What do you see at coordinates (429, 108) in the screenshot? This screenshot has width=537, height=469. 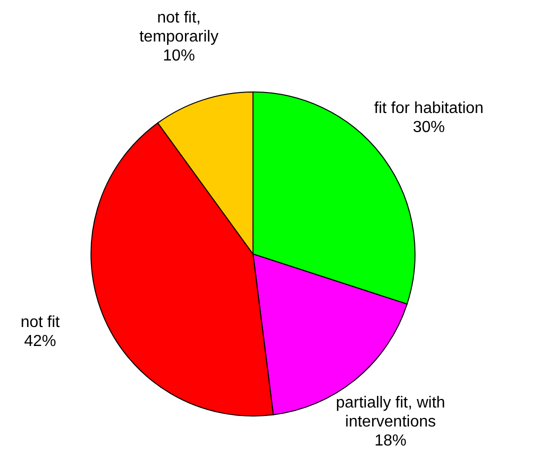 I see `slice-label: fit for habitation` at bounding box center [429, 108].